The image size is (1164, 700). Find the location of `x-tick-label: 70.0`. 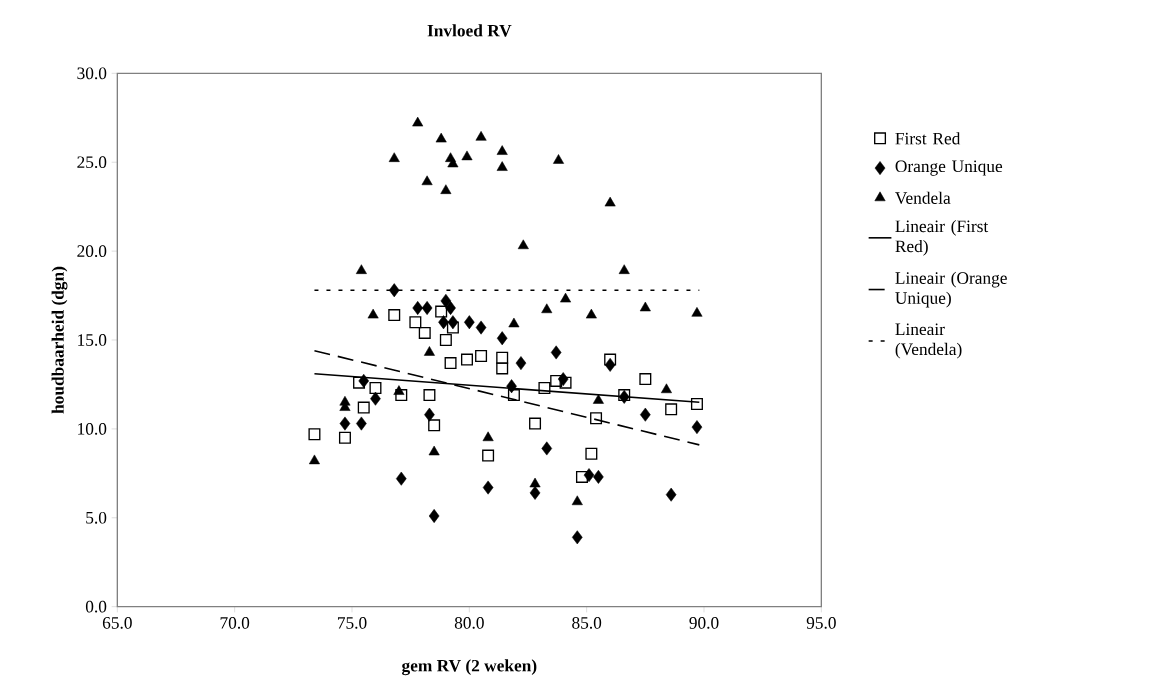

x-tick-label: 70.0 is located at coordinates (235, 623).